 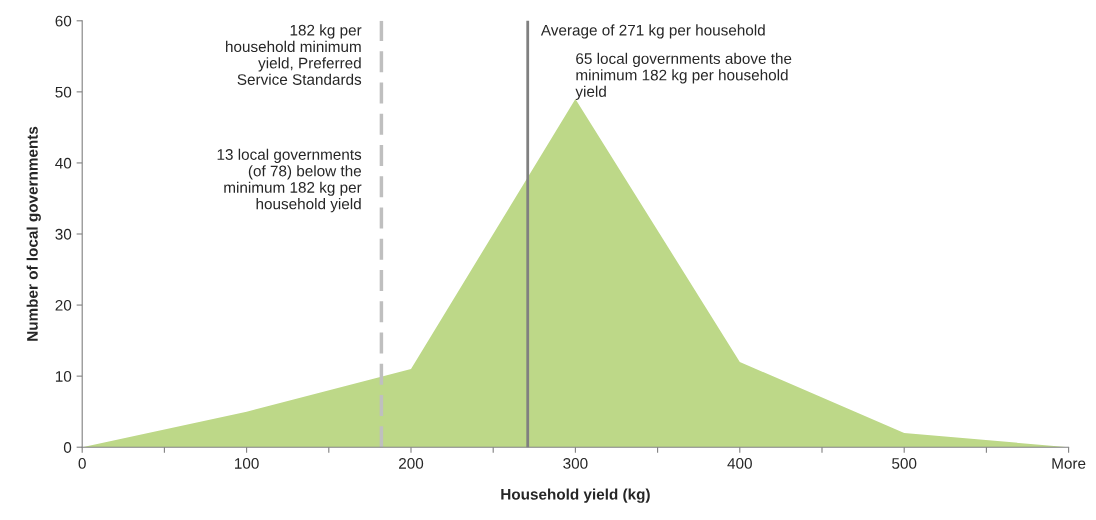 I want to click on annotation: 13 local governments (of 78) below the minimum 182 kg per household yield, so click(x=289, y=180).